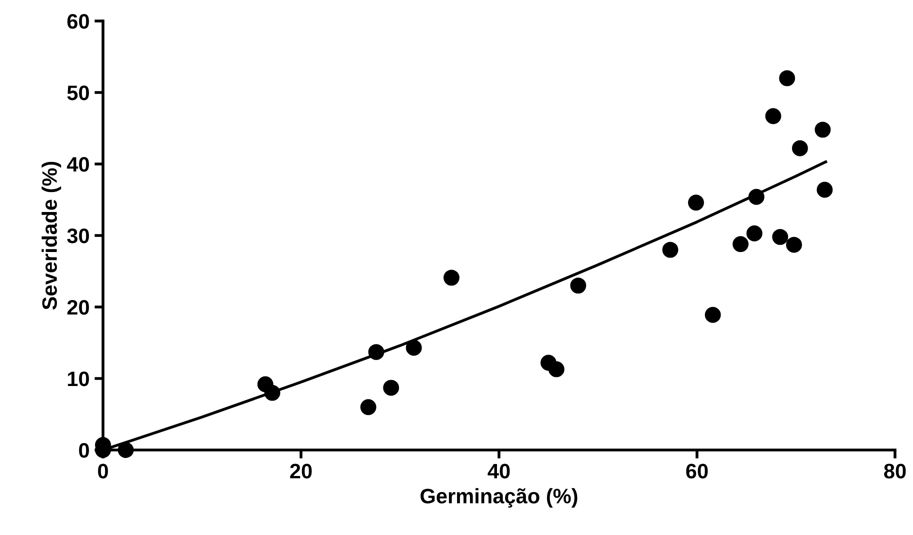 Image resolution: width=913 pixels, height=535 pixels. Describe the element at coordinates (499, 471) in the screenshot. I see `x-tick-label: 40` at that location.